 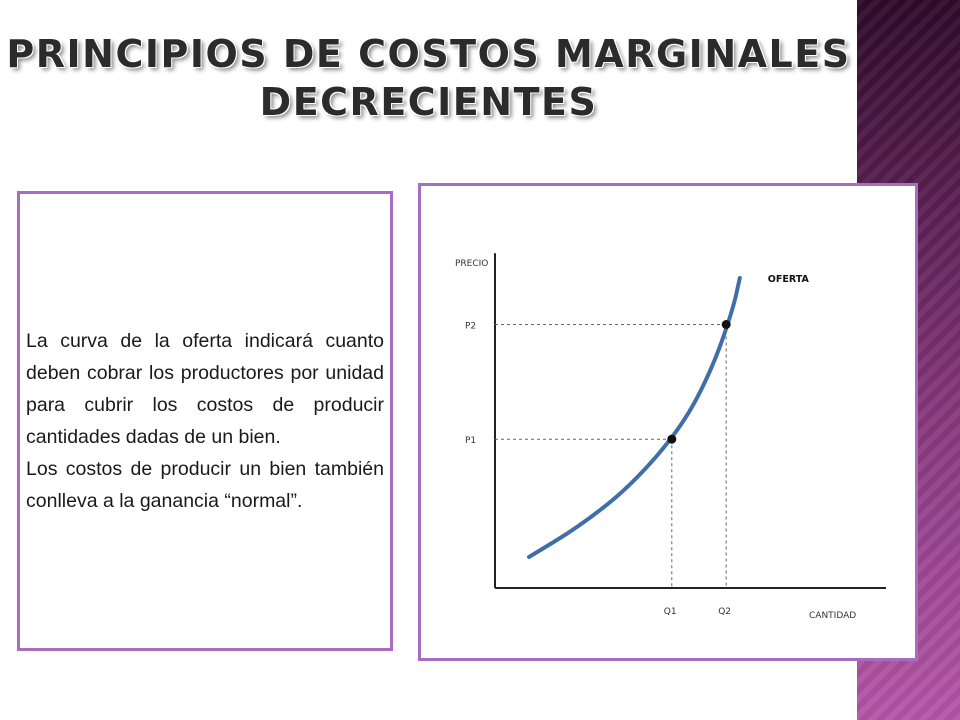 I want to click on supply-curve-label: OFERTA, so click(x=789, y=279).